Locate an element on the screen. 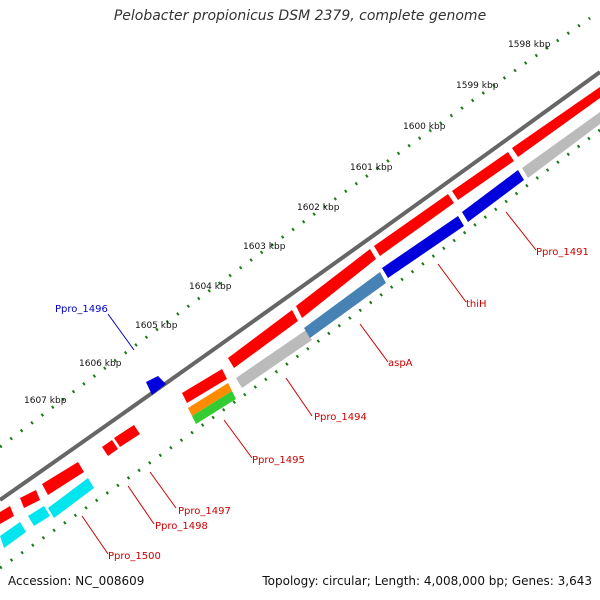 This screenshot has height=600, width=600. ruler-label: 1600 kbp is located at coordinates (424, 127).